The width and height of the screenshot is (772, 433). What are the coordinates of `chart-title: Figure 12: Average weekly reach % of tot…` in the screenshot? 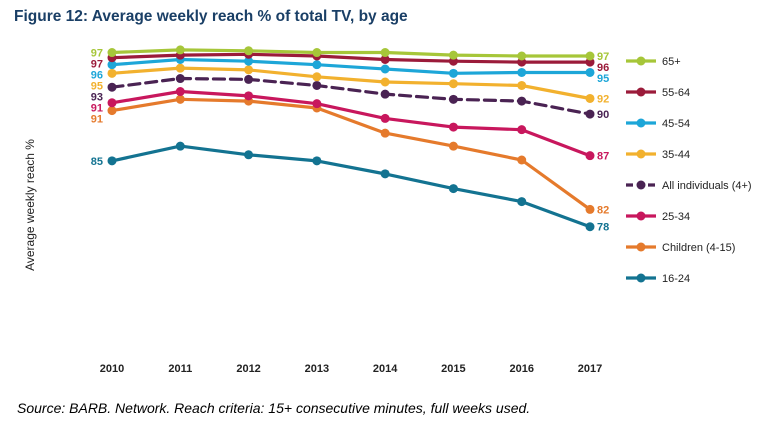 It's located at (211, 16).